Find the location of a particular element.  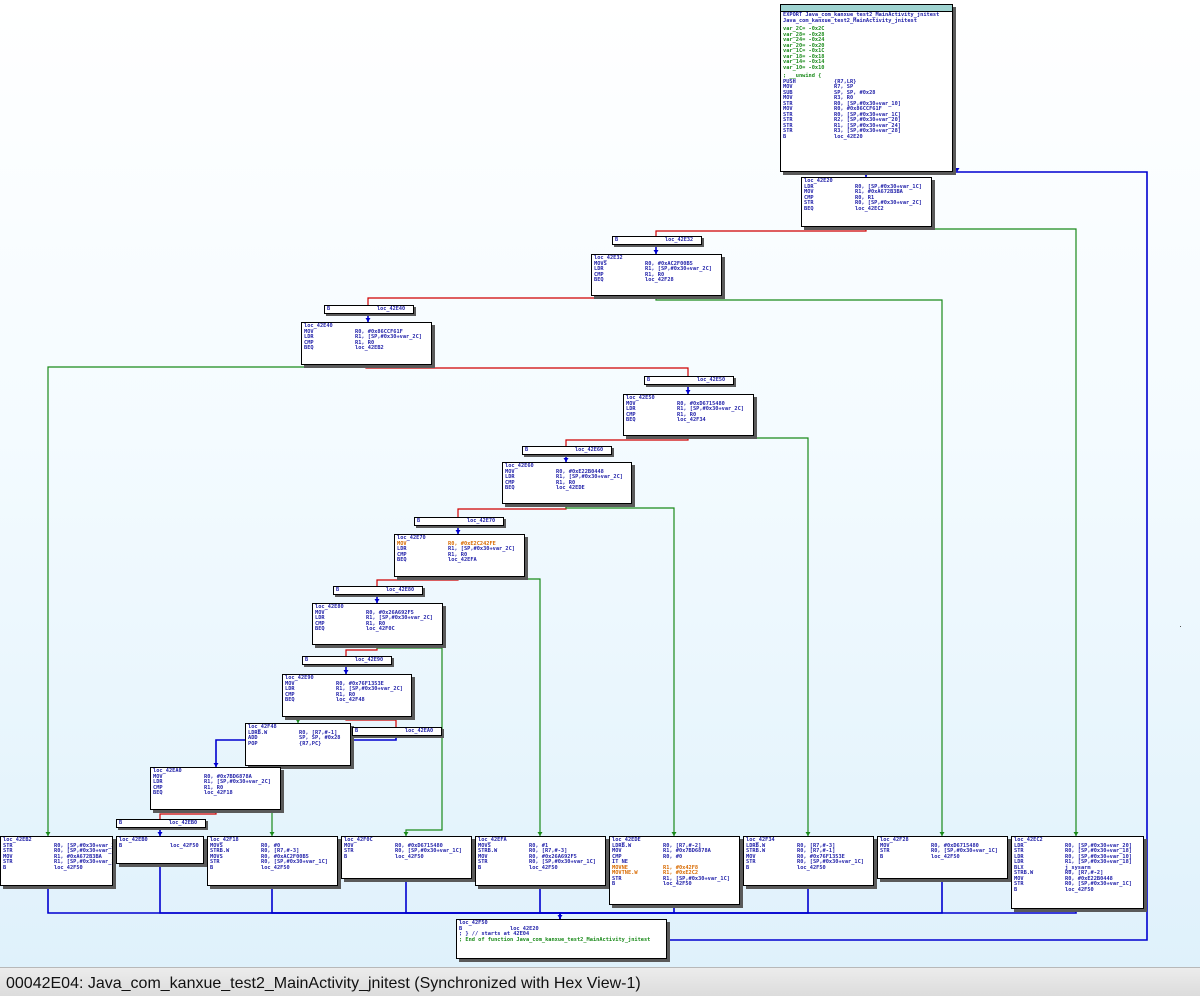

code-line: MOV R1, #0xA672B3BA is located at coordinates (52, 856).